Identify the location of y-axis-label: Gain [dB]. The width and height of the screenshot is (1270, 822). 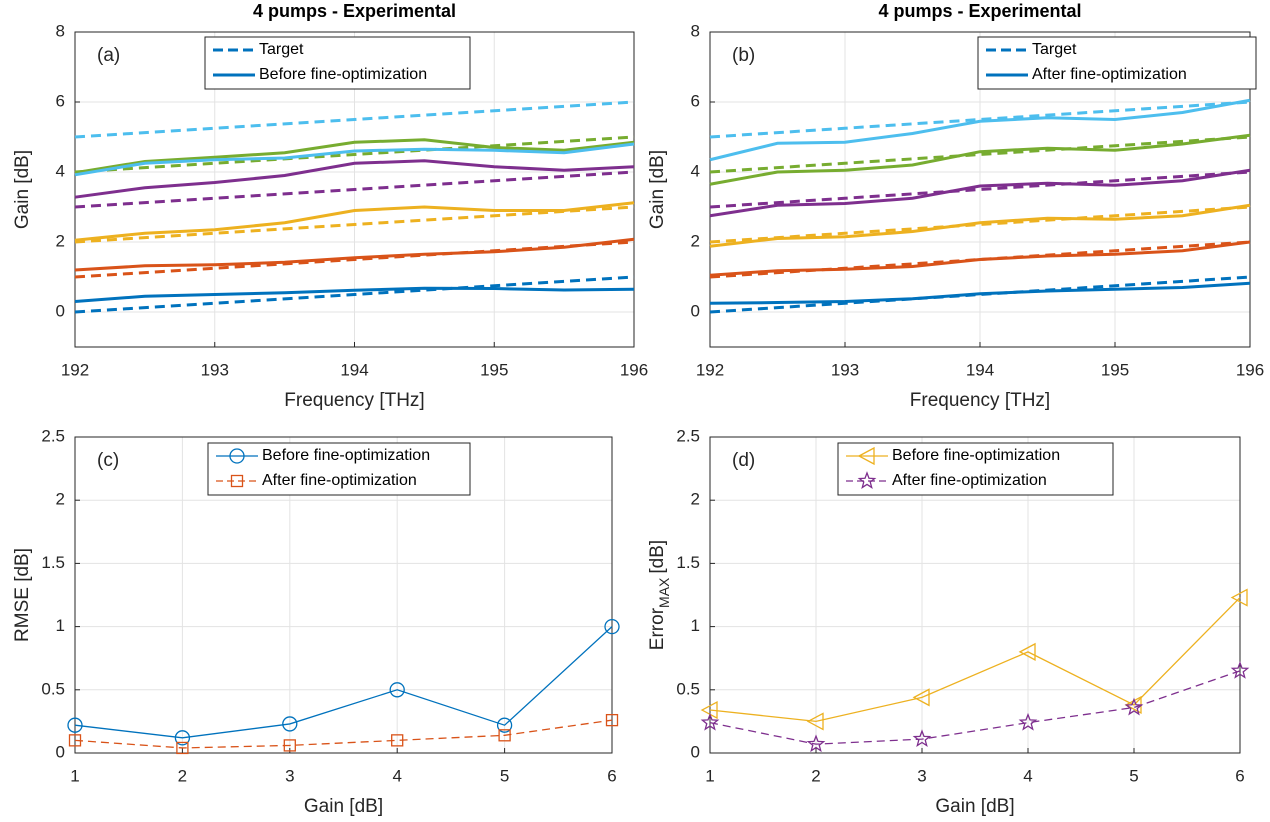
(657, 189).